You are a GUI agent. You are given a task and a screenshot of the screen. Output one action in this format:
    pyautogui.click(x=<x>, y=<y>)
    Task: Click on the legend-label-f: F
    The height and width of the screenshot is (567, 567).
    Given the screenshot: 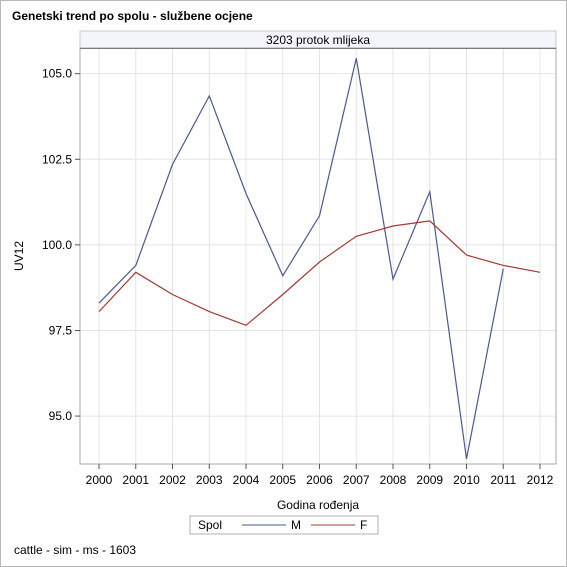 What is the action you would take?
    pyautogui.click(x=363, y=525)
    